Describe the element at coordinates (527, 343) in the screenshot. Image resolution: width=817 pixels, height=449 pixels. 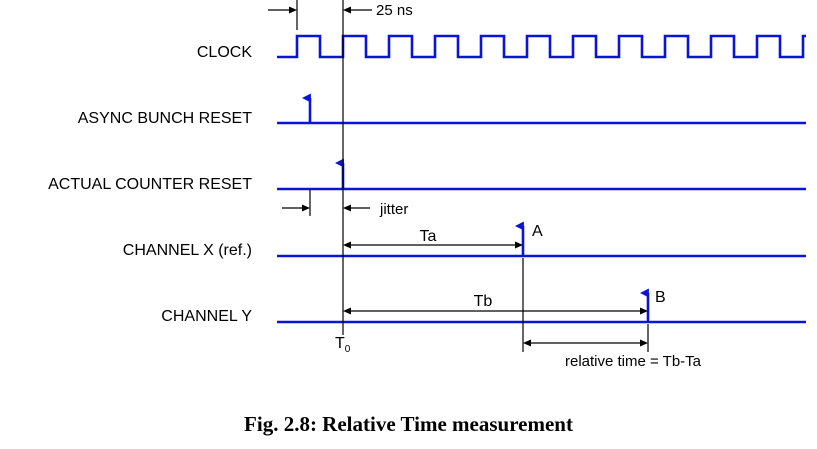
I see `relative-arrowhead-left` at that location.